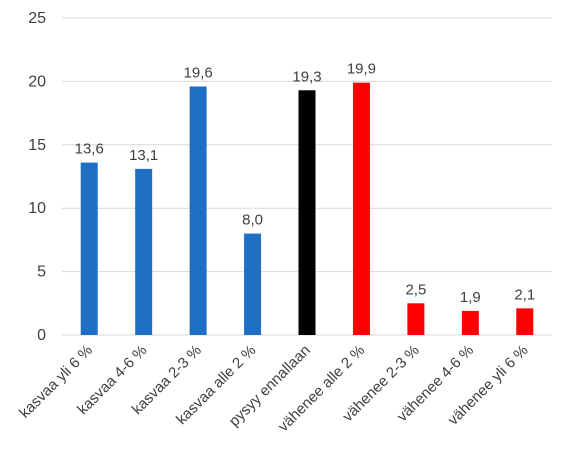 The height and width of the screenshot is (463, 580). I want to click on data-label: 19,3, so click(306, 76).